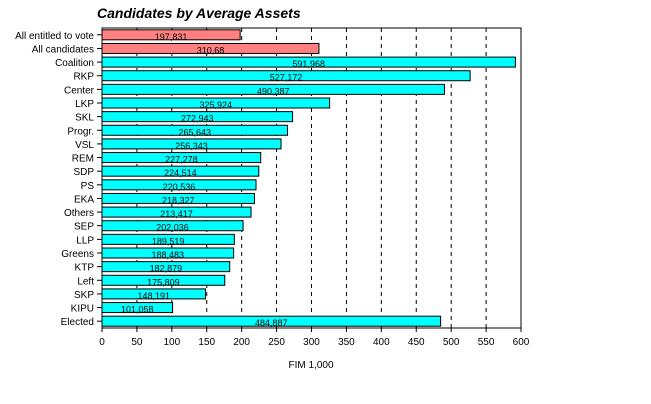  What do you see at coordinates (211, 50) in the screenshot?
I see `value-label: 310,68` at bounding box center [211, 50].